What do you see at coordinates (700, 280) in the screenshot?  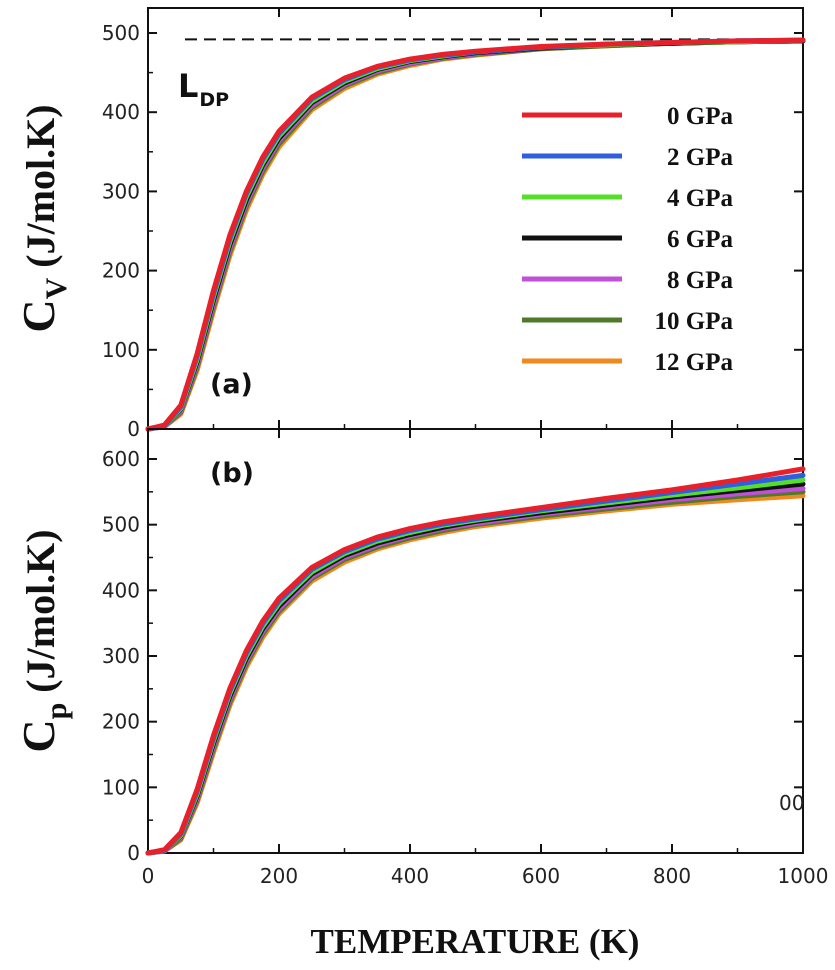 I see `legend-label: 8 GPa` at bounding box center [700, 280].